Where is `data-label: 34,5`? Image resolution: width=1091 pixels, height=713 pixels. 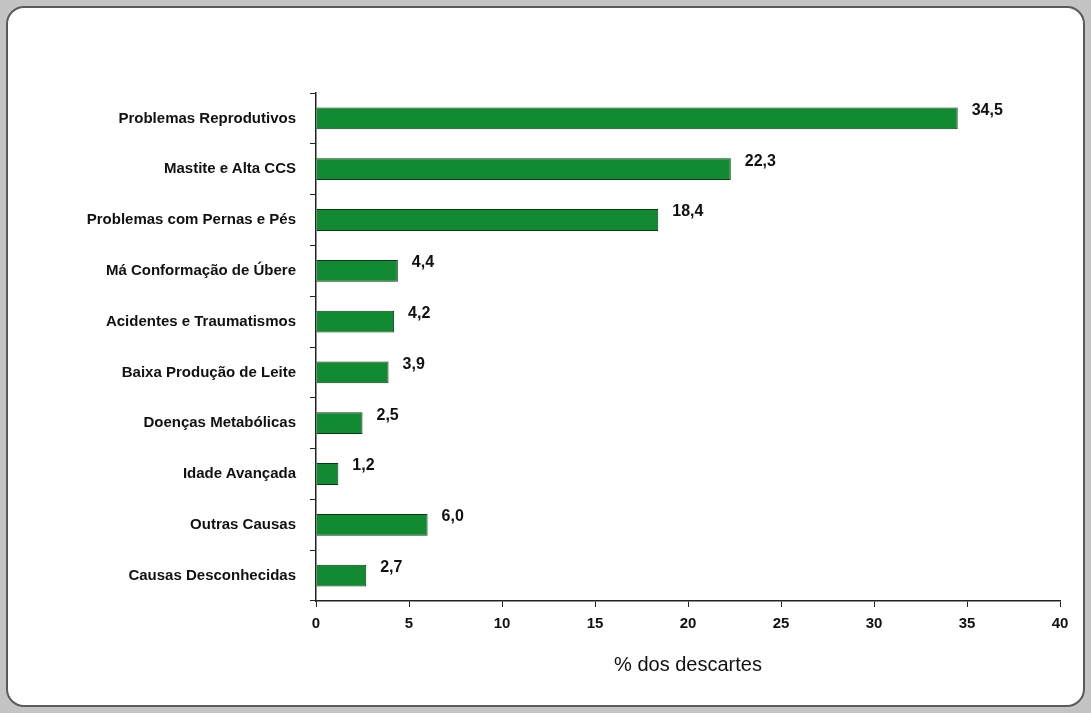
data-label: 34,5 is located at coordinates (987, 109).